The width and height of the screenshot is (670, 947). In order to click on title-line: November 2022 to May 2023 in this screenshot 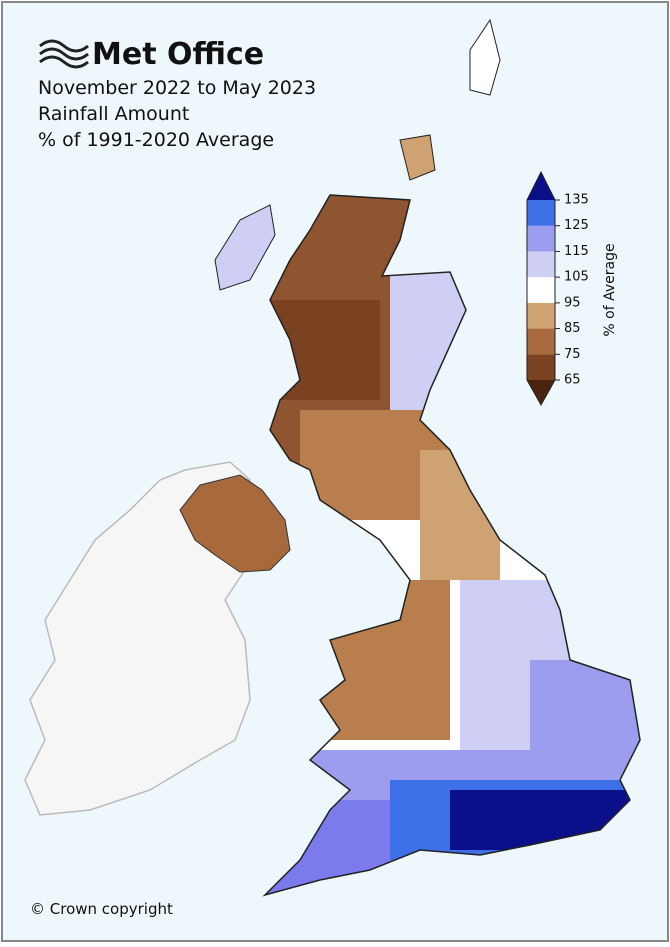, I will do `click(177, 88)`.